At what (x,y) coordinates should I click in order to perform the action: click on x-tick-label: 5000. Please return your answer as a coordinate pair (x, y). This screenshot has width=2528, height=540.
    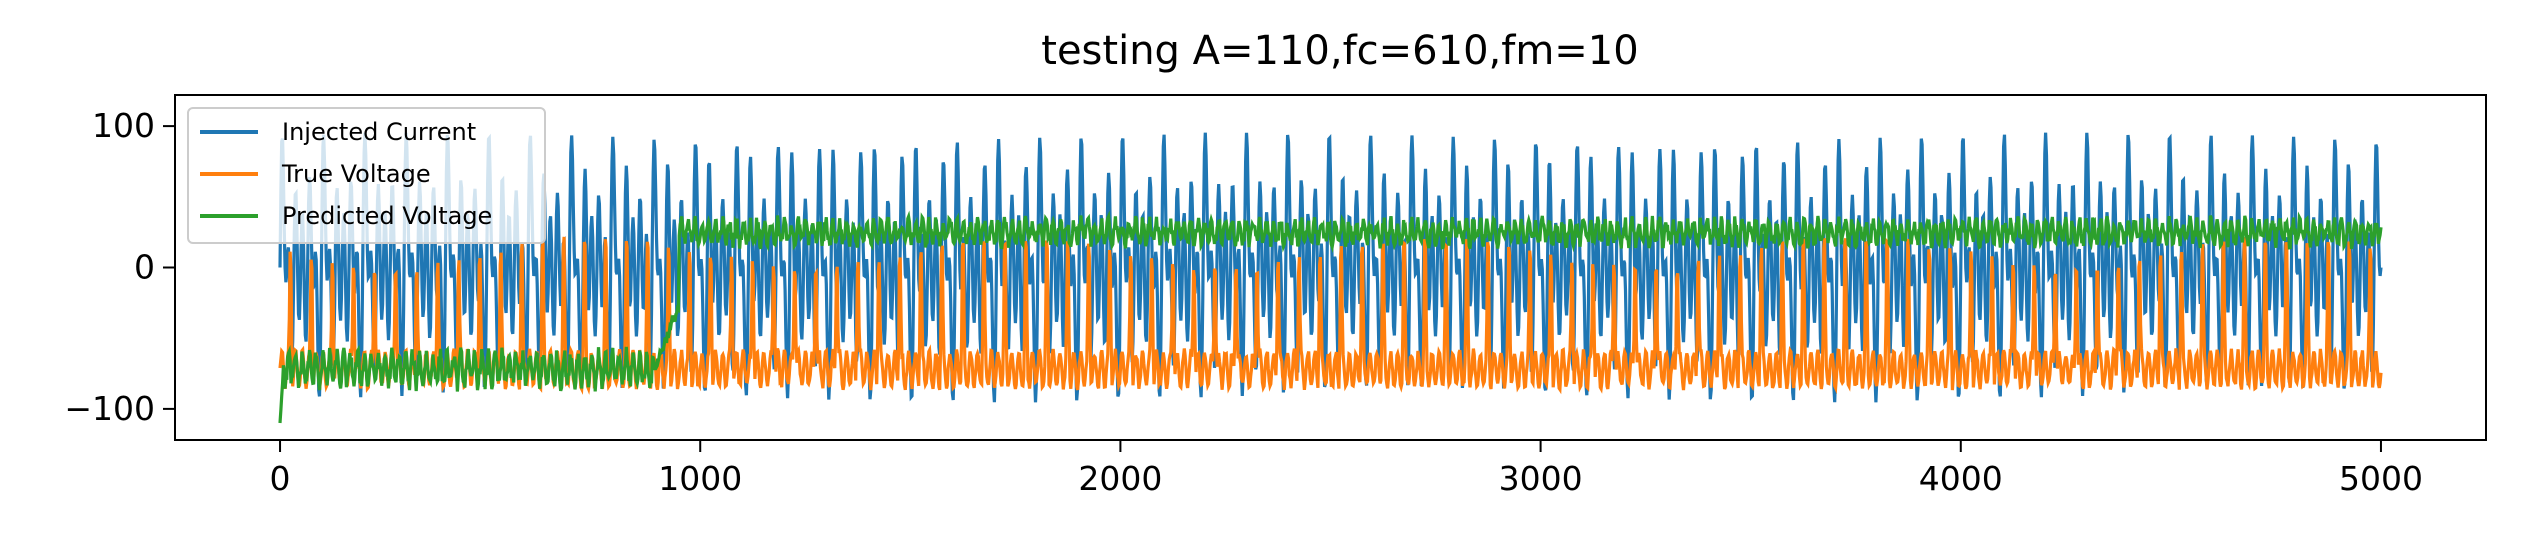
    Looking at the image, I should click on (2381, 478).